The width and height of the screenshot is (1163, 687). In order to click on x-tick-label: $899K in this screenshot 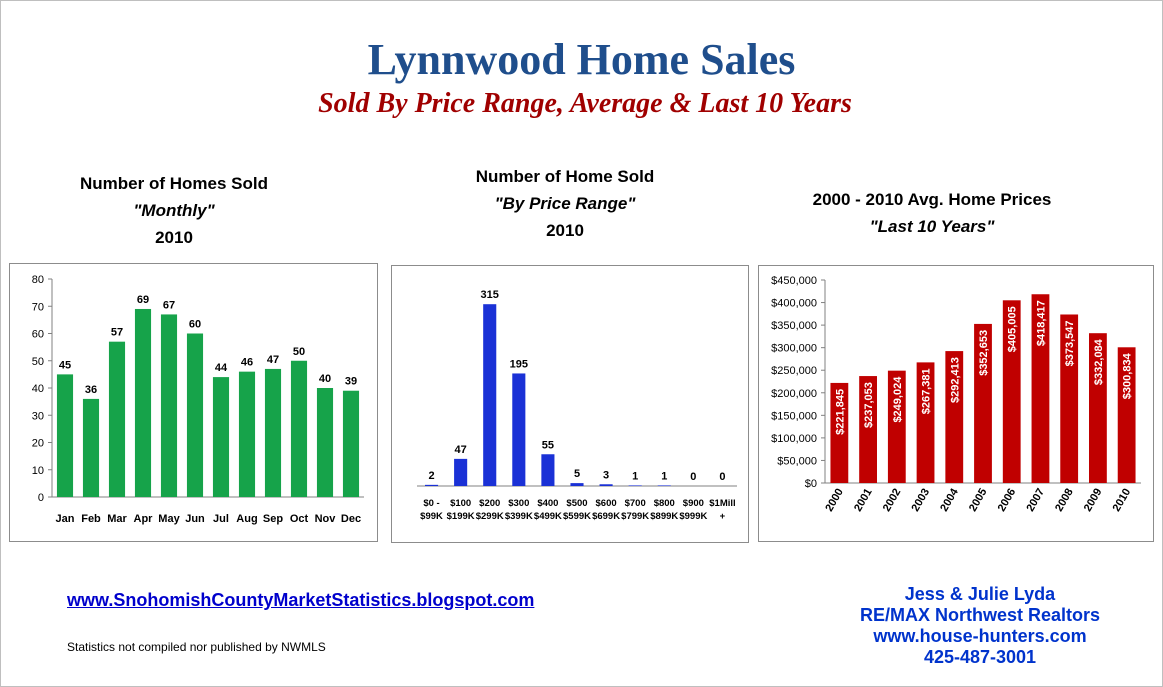, I will do `click(664, 516)`.